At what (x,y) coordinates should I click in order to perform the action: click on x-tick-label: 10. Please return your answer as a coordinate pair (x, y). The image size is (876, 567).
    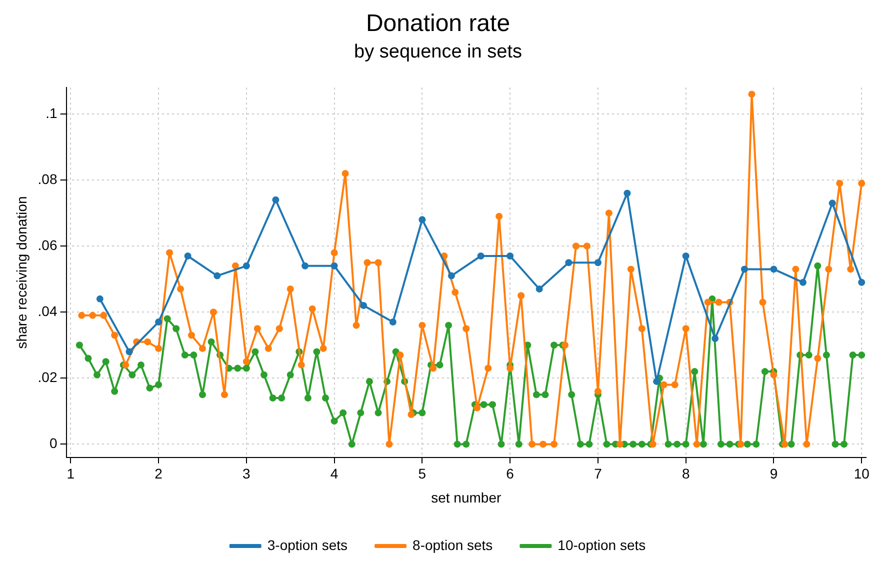
    Looking at the image, I should click on (862, 474).